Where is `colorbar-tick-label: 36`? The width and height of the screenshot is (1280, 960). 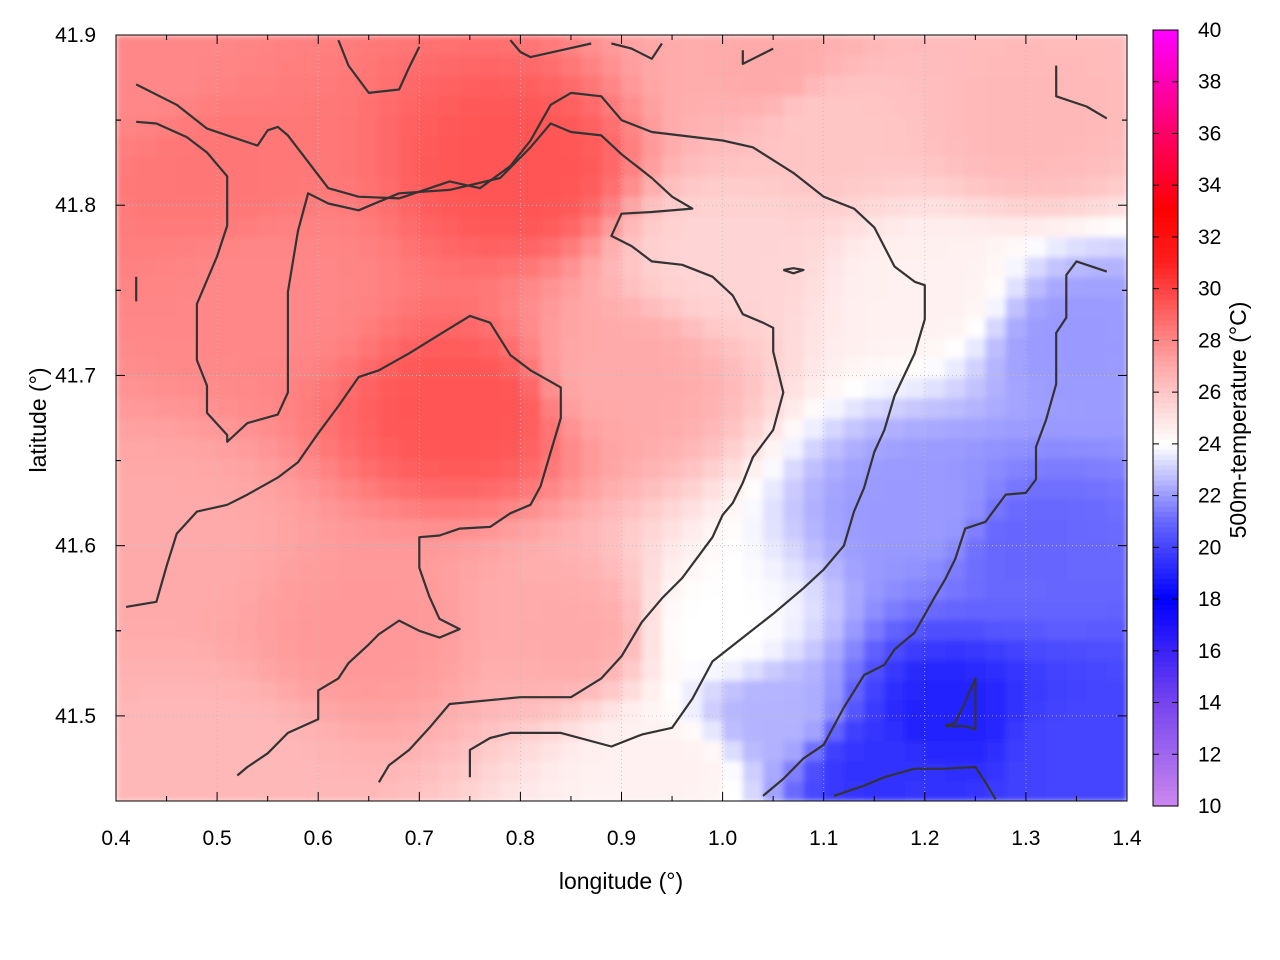 colorbar-tick-label: 36 is located at coordinates (1209, 133).